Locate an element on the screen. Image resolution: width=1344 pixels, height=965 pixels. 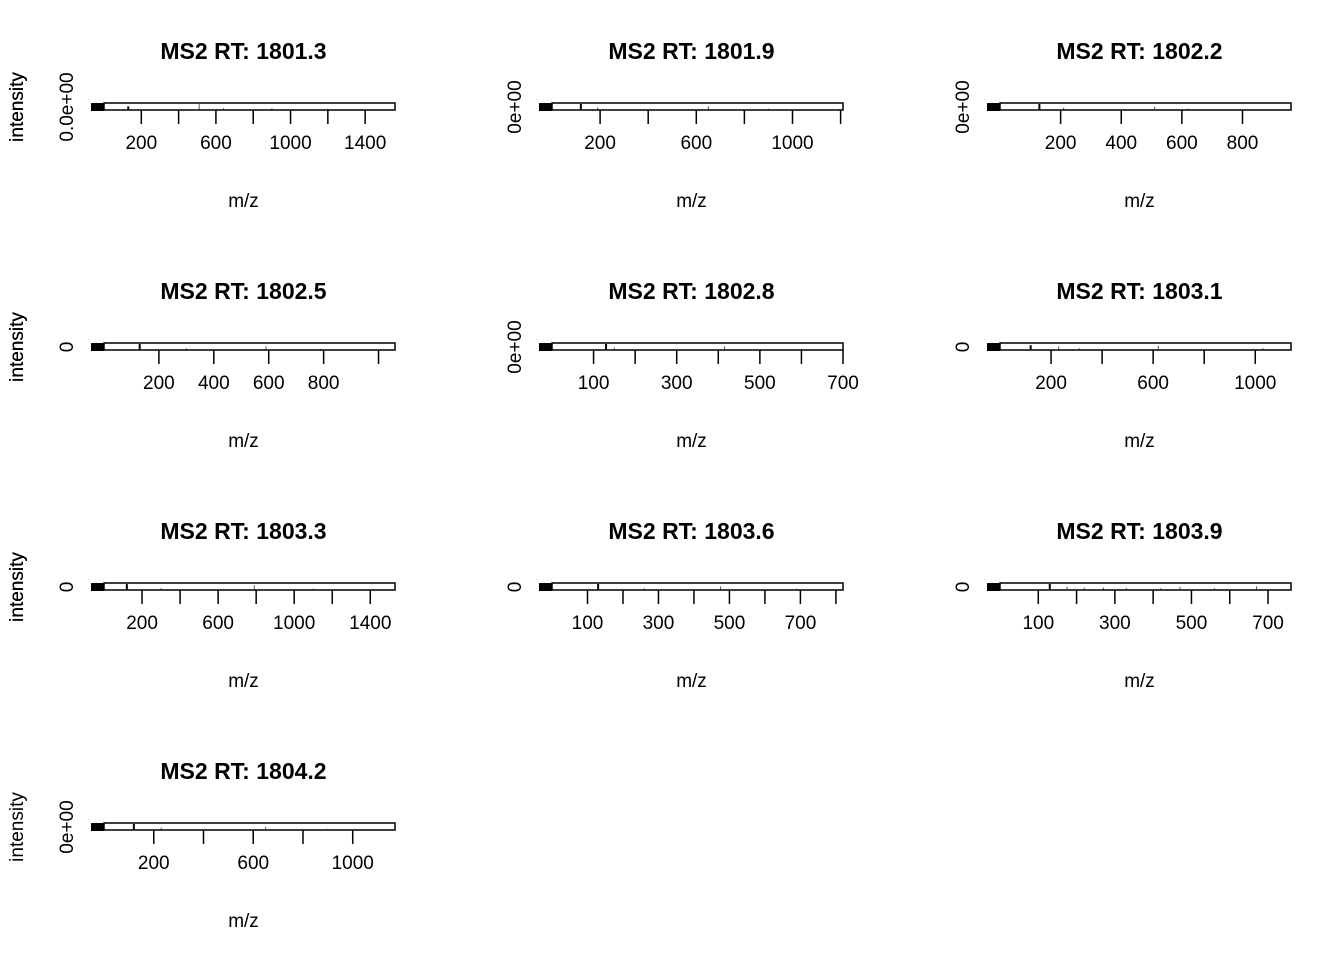
panel-title: MS2 RT: 1801.3 is located at coordinates (243, 51).